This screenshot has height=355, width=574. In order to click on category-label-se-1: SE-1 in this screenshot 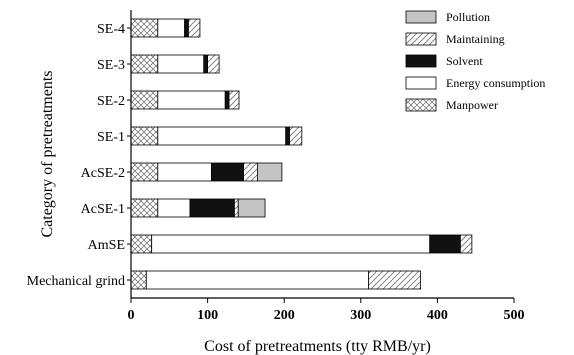, I will do `click(111, 137)`.